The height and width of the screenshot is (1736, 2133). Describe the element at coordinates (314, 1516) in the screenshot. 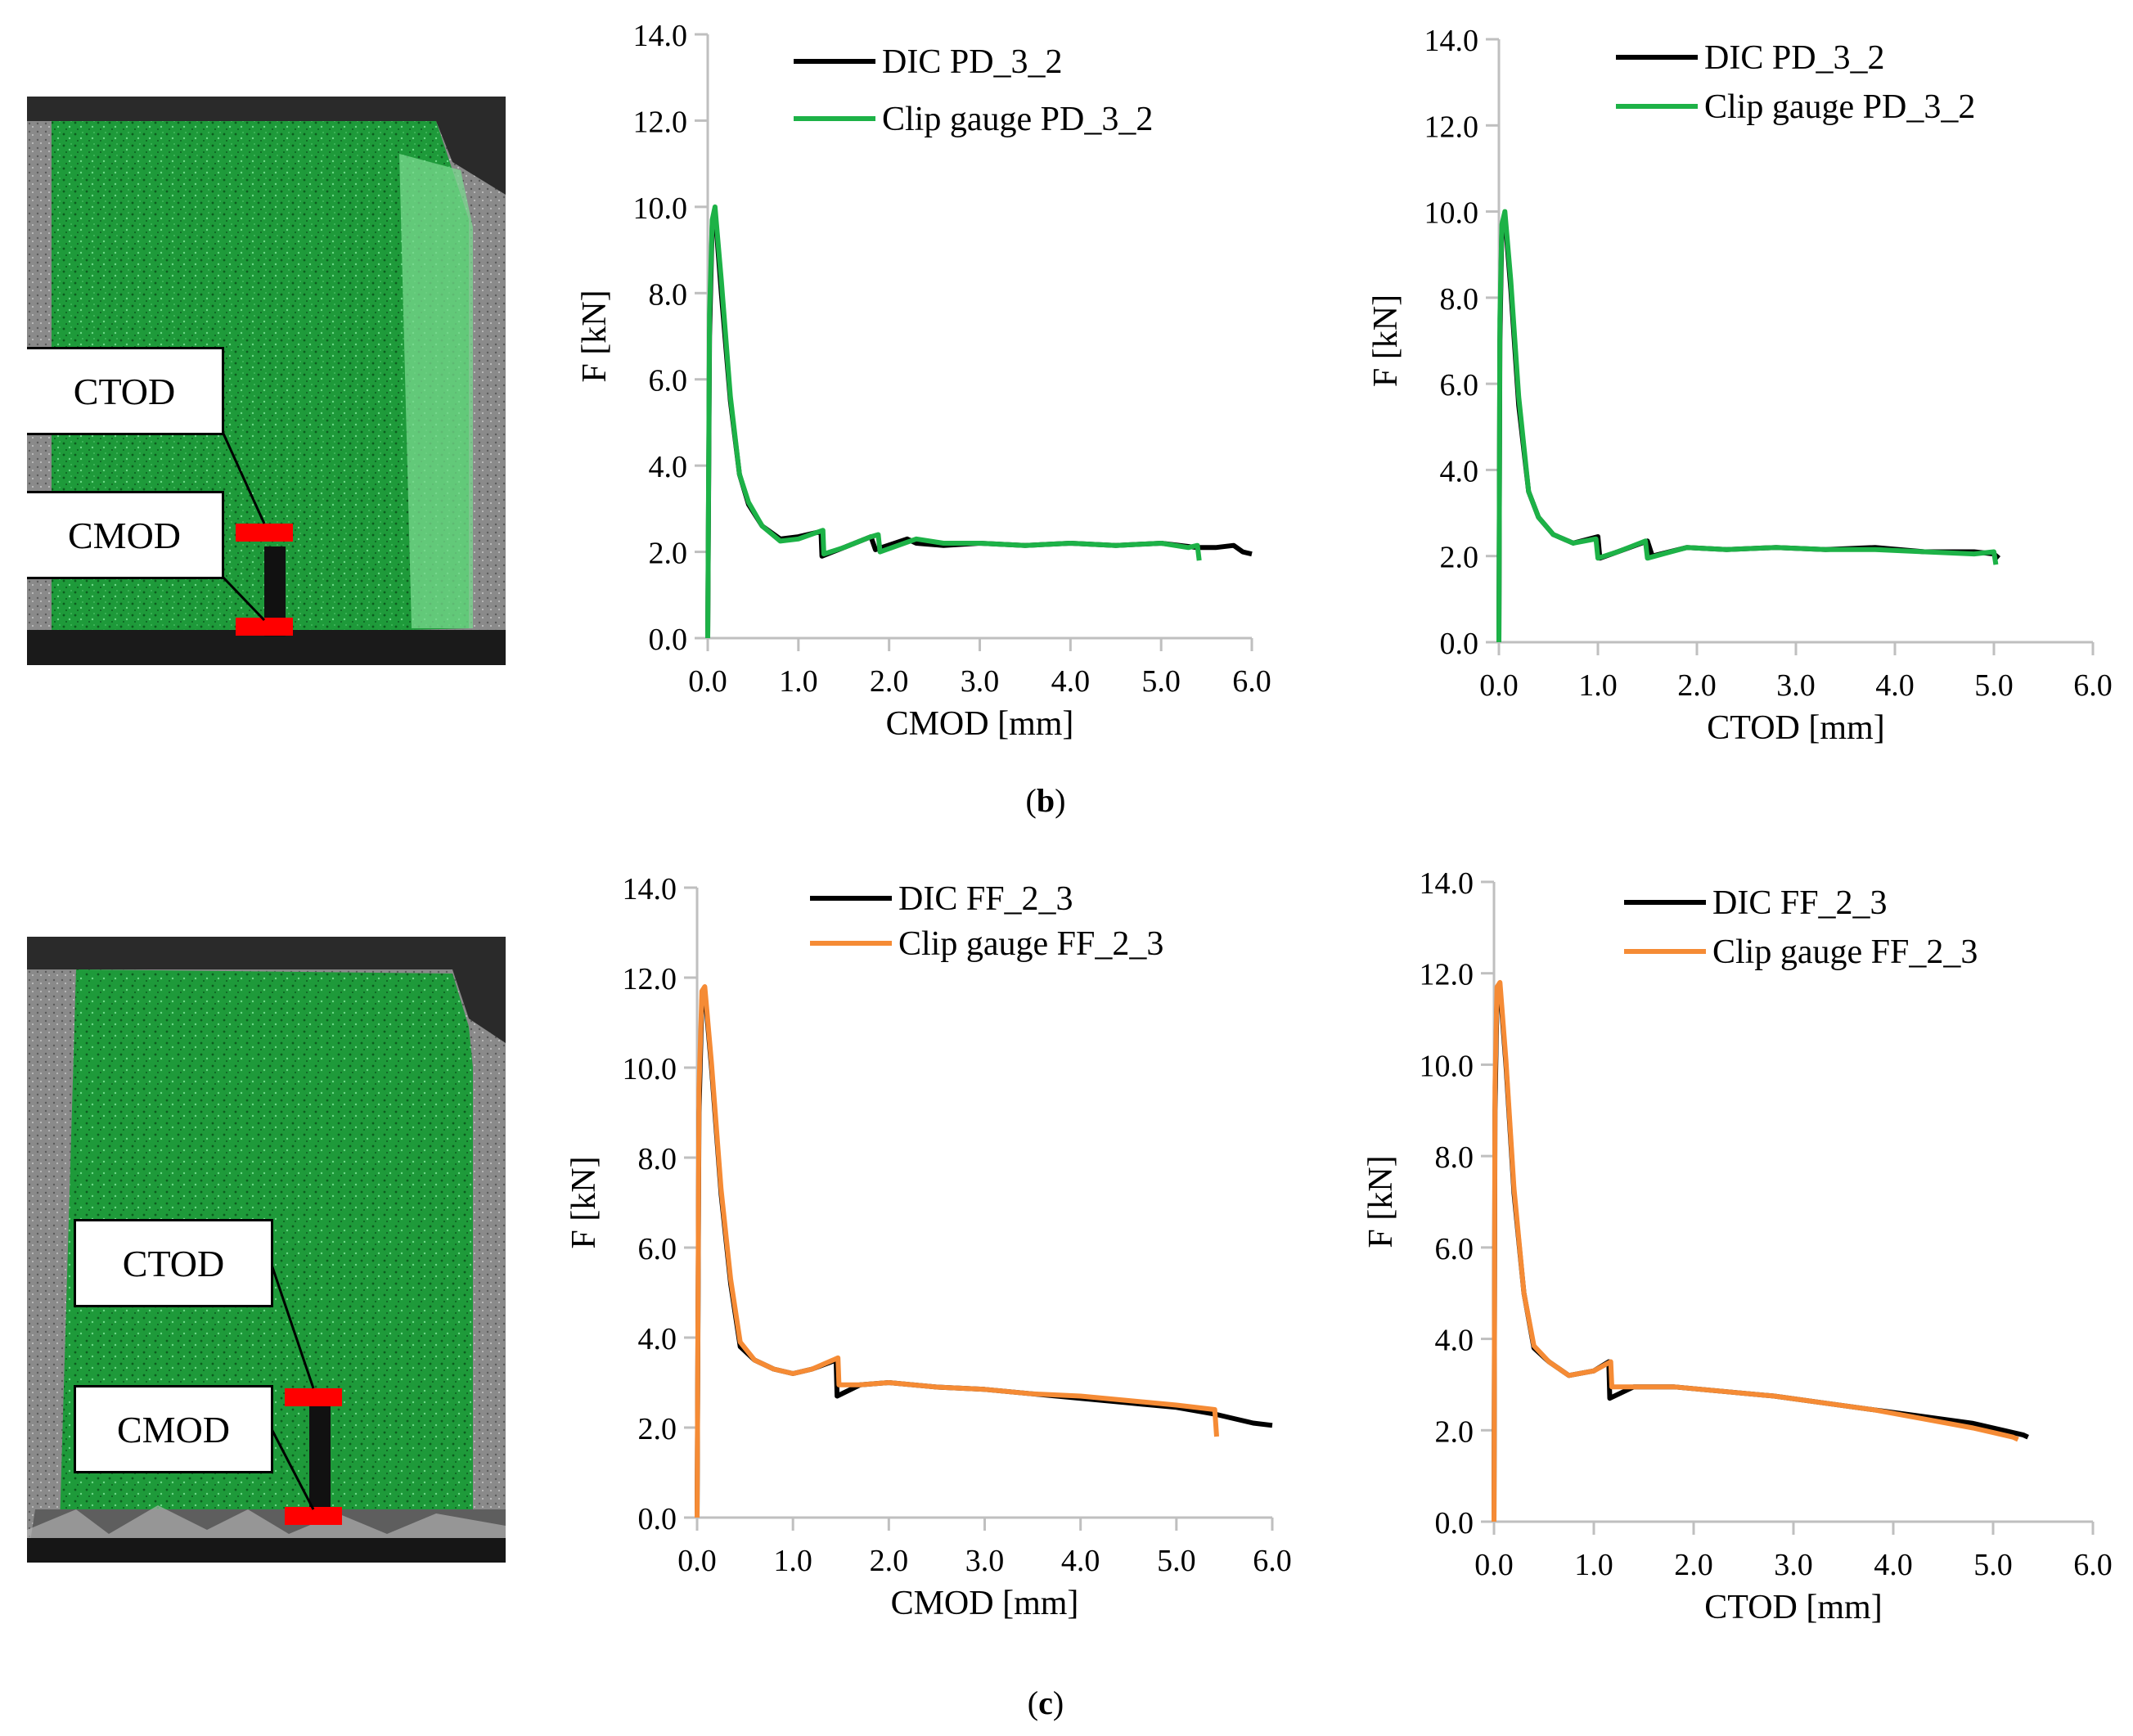

I see `cmod-marker-c` at that location.